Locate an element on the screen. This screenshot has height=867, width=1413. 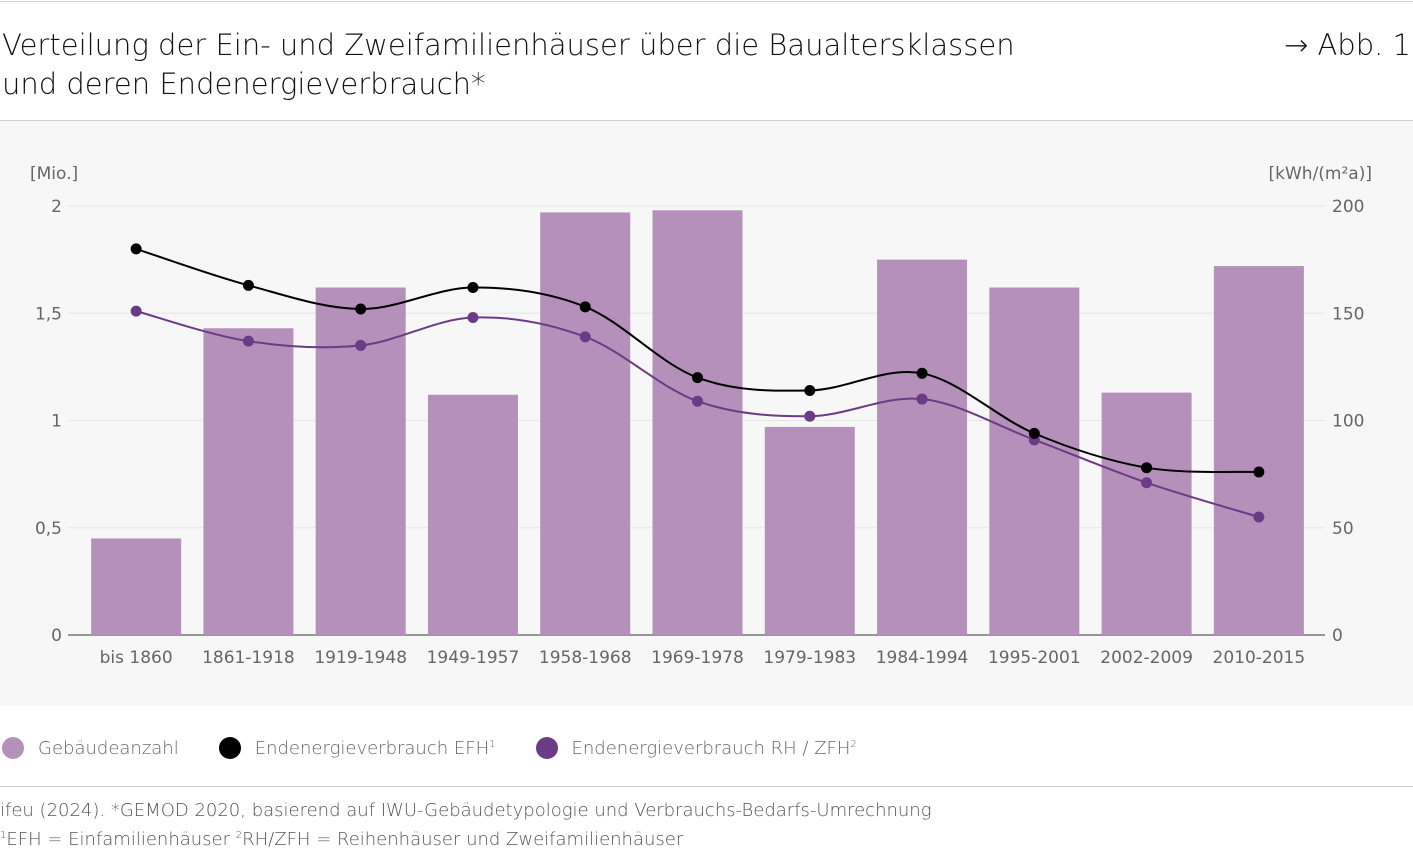
legend-swatch-gebaeudeanzahl is located at coordinates (13, 748).